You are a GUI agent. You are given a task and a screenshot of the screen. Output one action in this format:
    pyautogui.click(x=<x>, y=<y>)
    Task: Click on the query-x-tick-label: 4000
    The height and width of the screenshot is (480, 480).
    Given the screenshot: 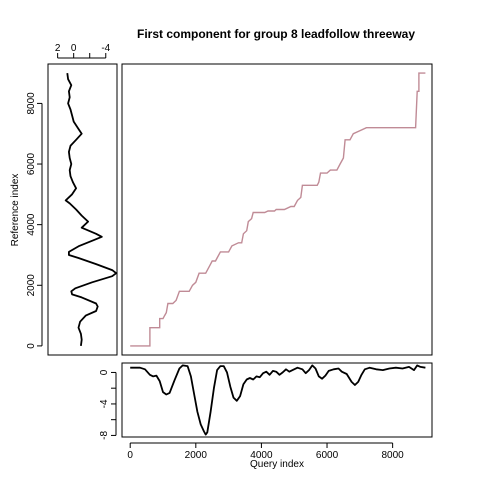 What is the action you would take?
    pyautogui.click(x=261, y=455)
    